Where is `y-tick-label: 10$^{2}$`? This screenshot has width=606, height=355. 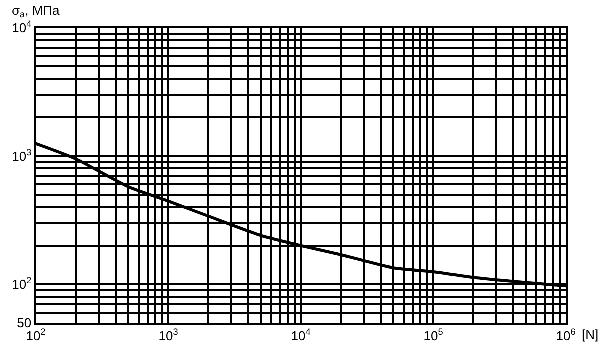 y-tick-label: 10$^{2}$ is located at coordinates (22, 284).